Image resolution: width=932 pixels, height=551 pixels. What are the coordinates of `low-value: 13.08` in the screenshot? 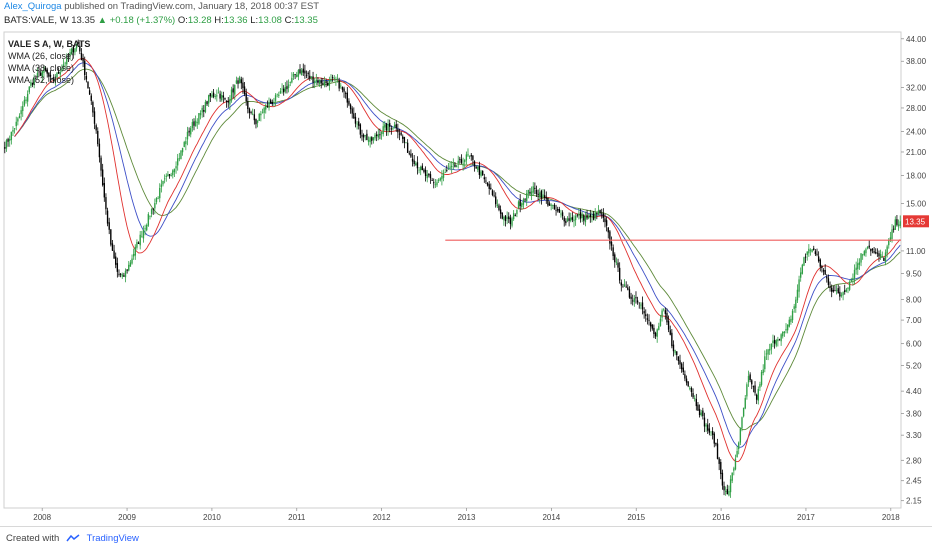 It's located at (270, 20).